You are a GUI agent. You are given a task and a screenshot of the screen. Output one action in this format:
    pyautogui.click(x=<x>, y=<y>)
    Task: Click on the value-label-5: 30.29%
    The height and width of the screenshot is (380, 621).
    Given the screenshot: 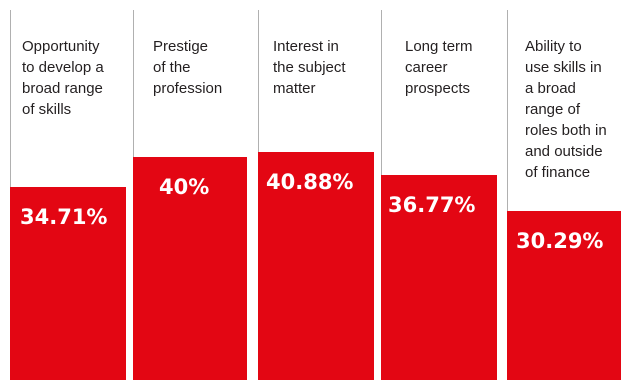 What is the action you would take?
    pyautogui.click(x=560, y=241)
    